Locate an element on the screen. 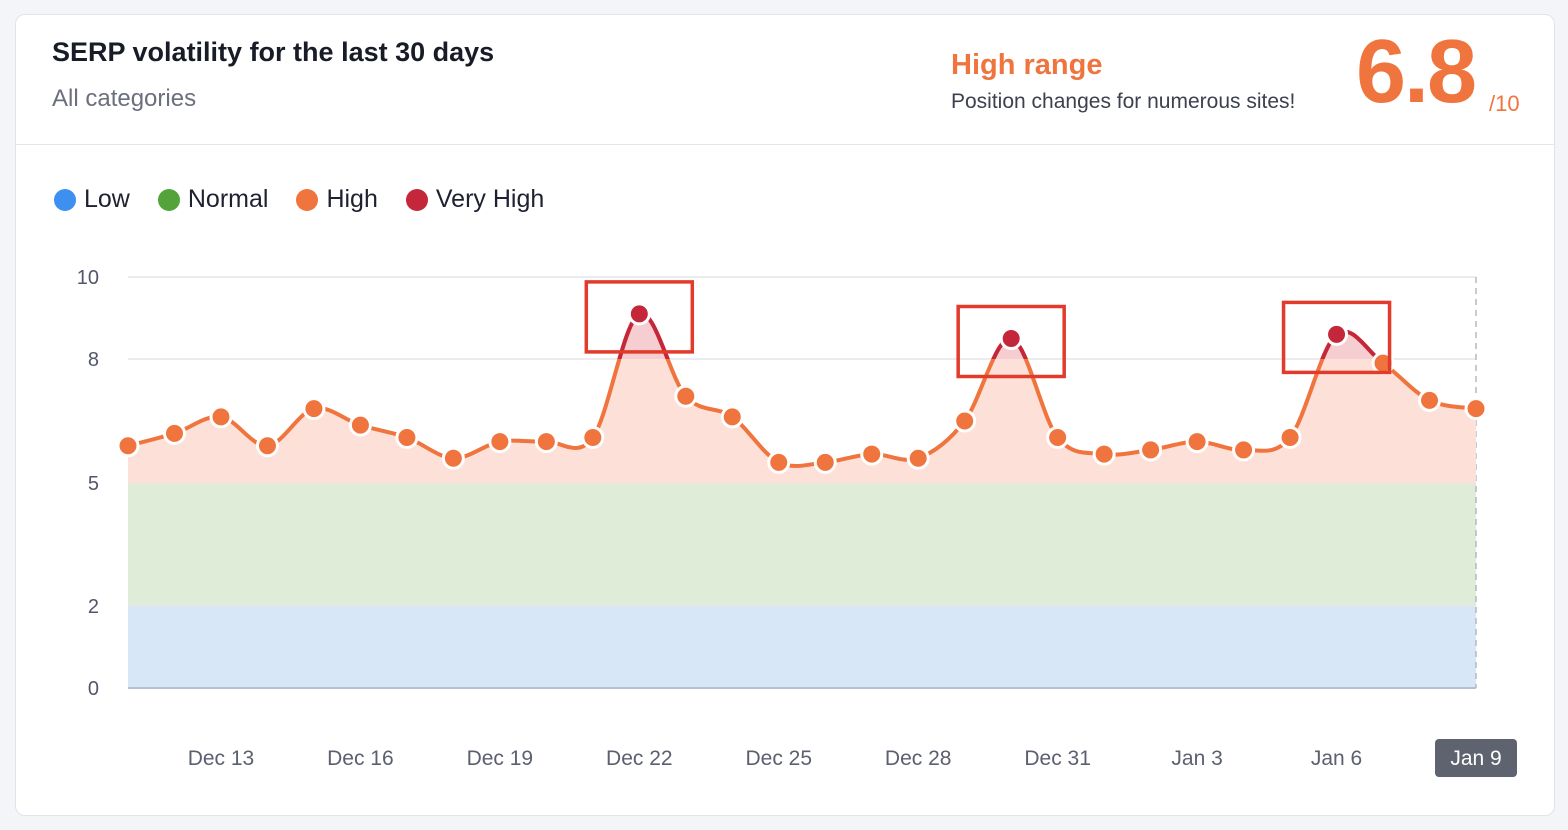 Image resolution: width=1568 pixels, height=830 pixels. y-tick-label: 0 is located at coordinates (93, 689).